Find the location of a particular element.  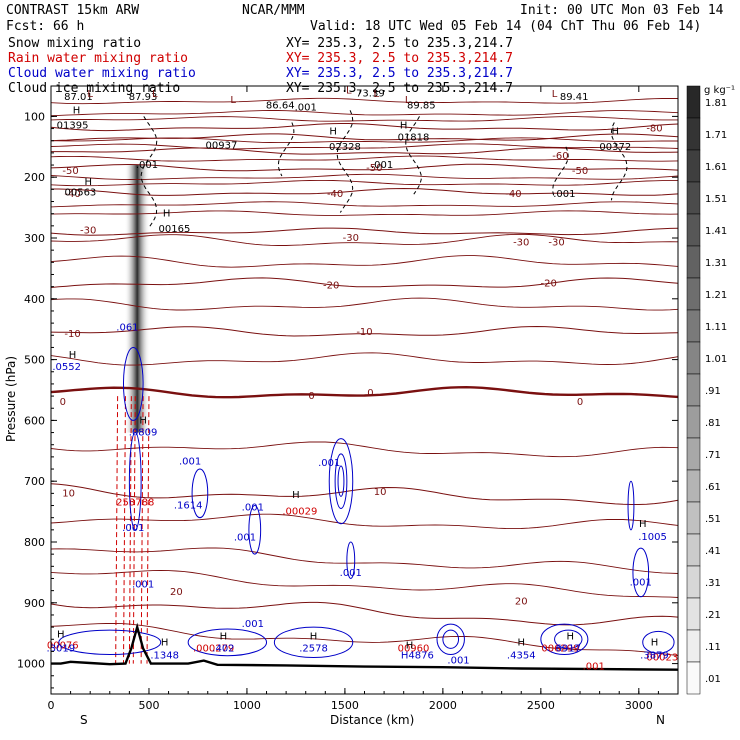

y-tick-label: 700 is located at coordinates (34, 481).